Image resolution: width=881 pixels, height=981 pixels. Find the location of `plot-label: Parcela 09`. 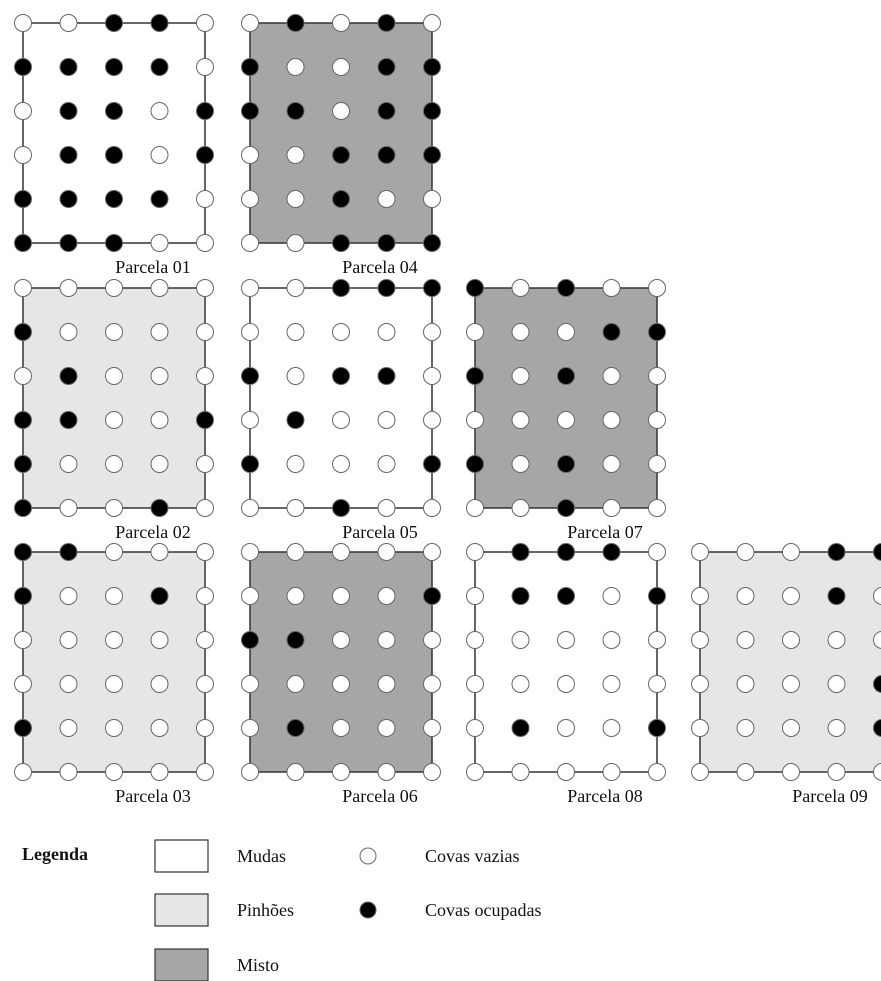

plot-label: Parcela 09 is located at coordinates (829, 796).